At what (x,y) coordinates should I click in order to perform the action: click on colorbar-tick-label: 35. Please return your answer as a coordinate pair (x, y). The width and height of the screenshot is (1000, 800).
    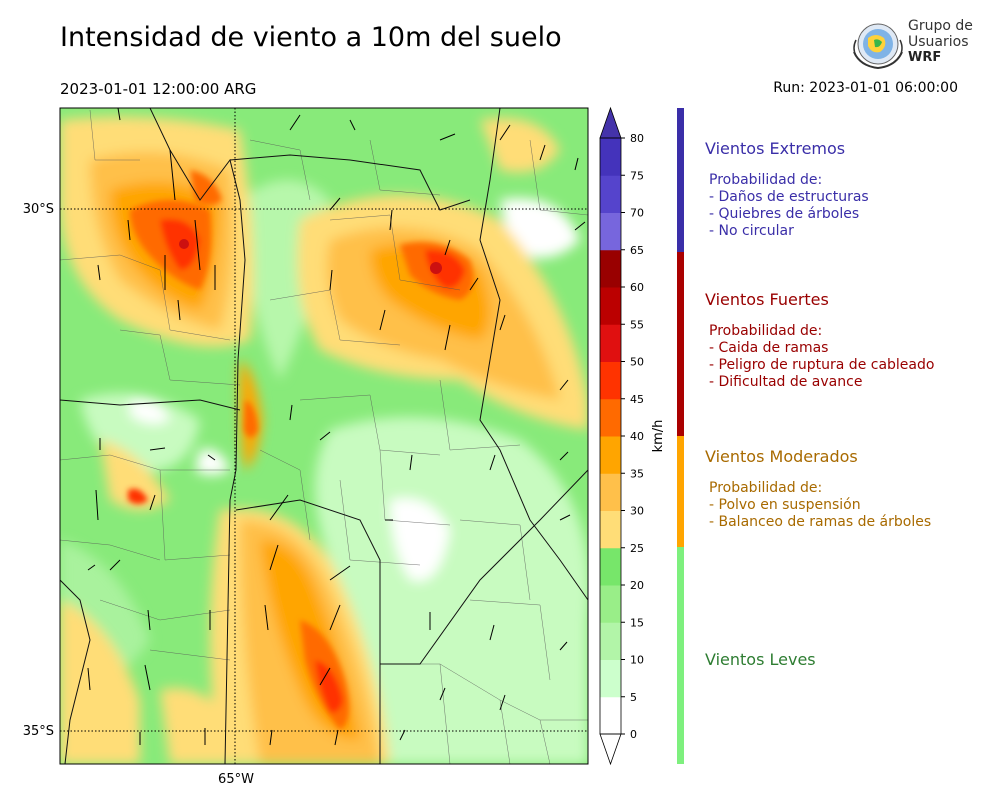
    Looking at the image, I should click on (637, 473).